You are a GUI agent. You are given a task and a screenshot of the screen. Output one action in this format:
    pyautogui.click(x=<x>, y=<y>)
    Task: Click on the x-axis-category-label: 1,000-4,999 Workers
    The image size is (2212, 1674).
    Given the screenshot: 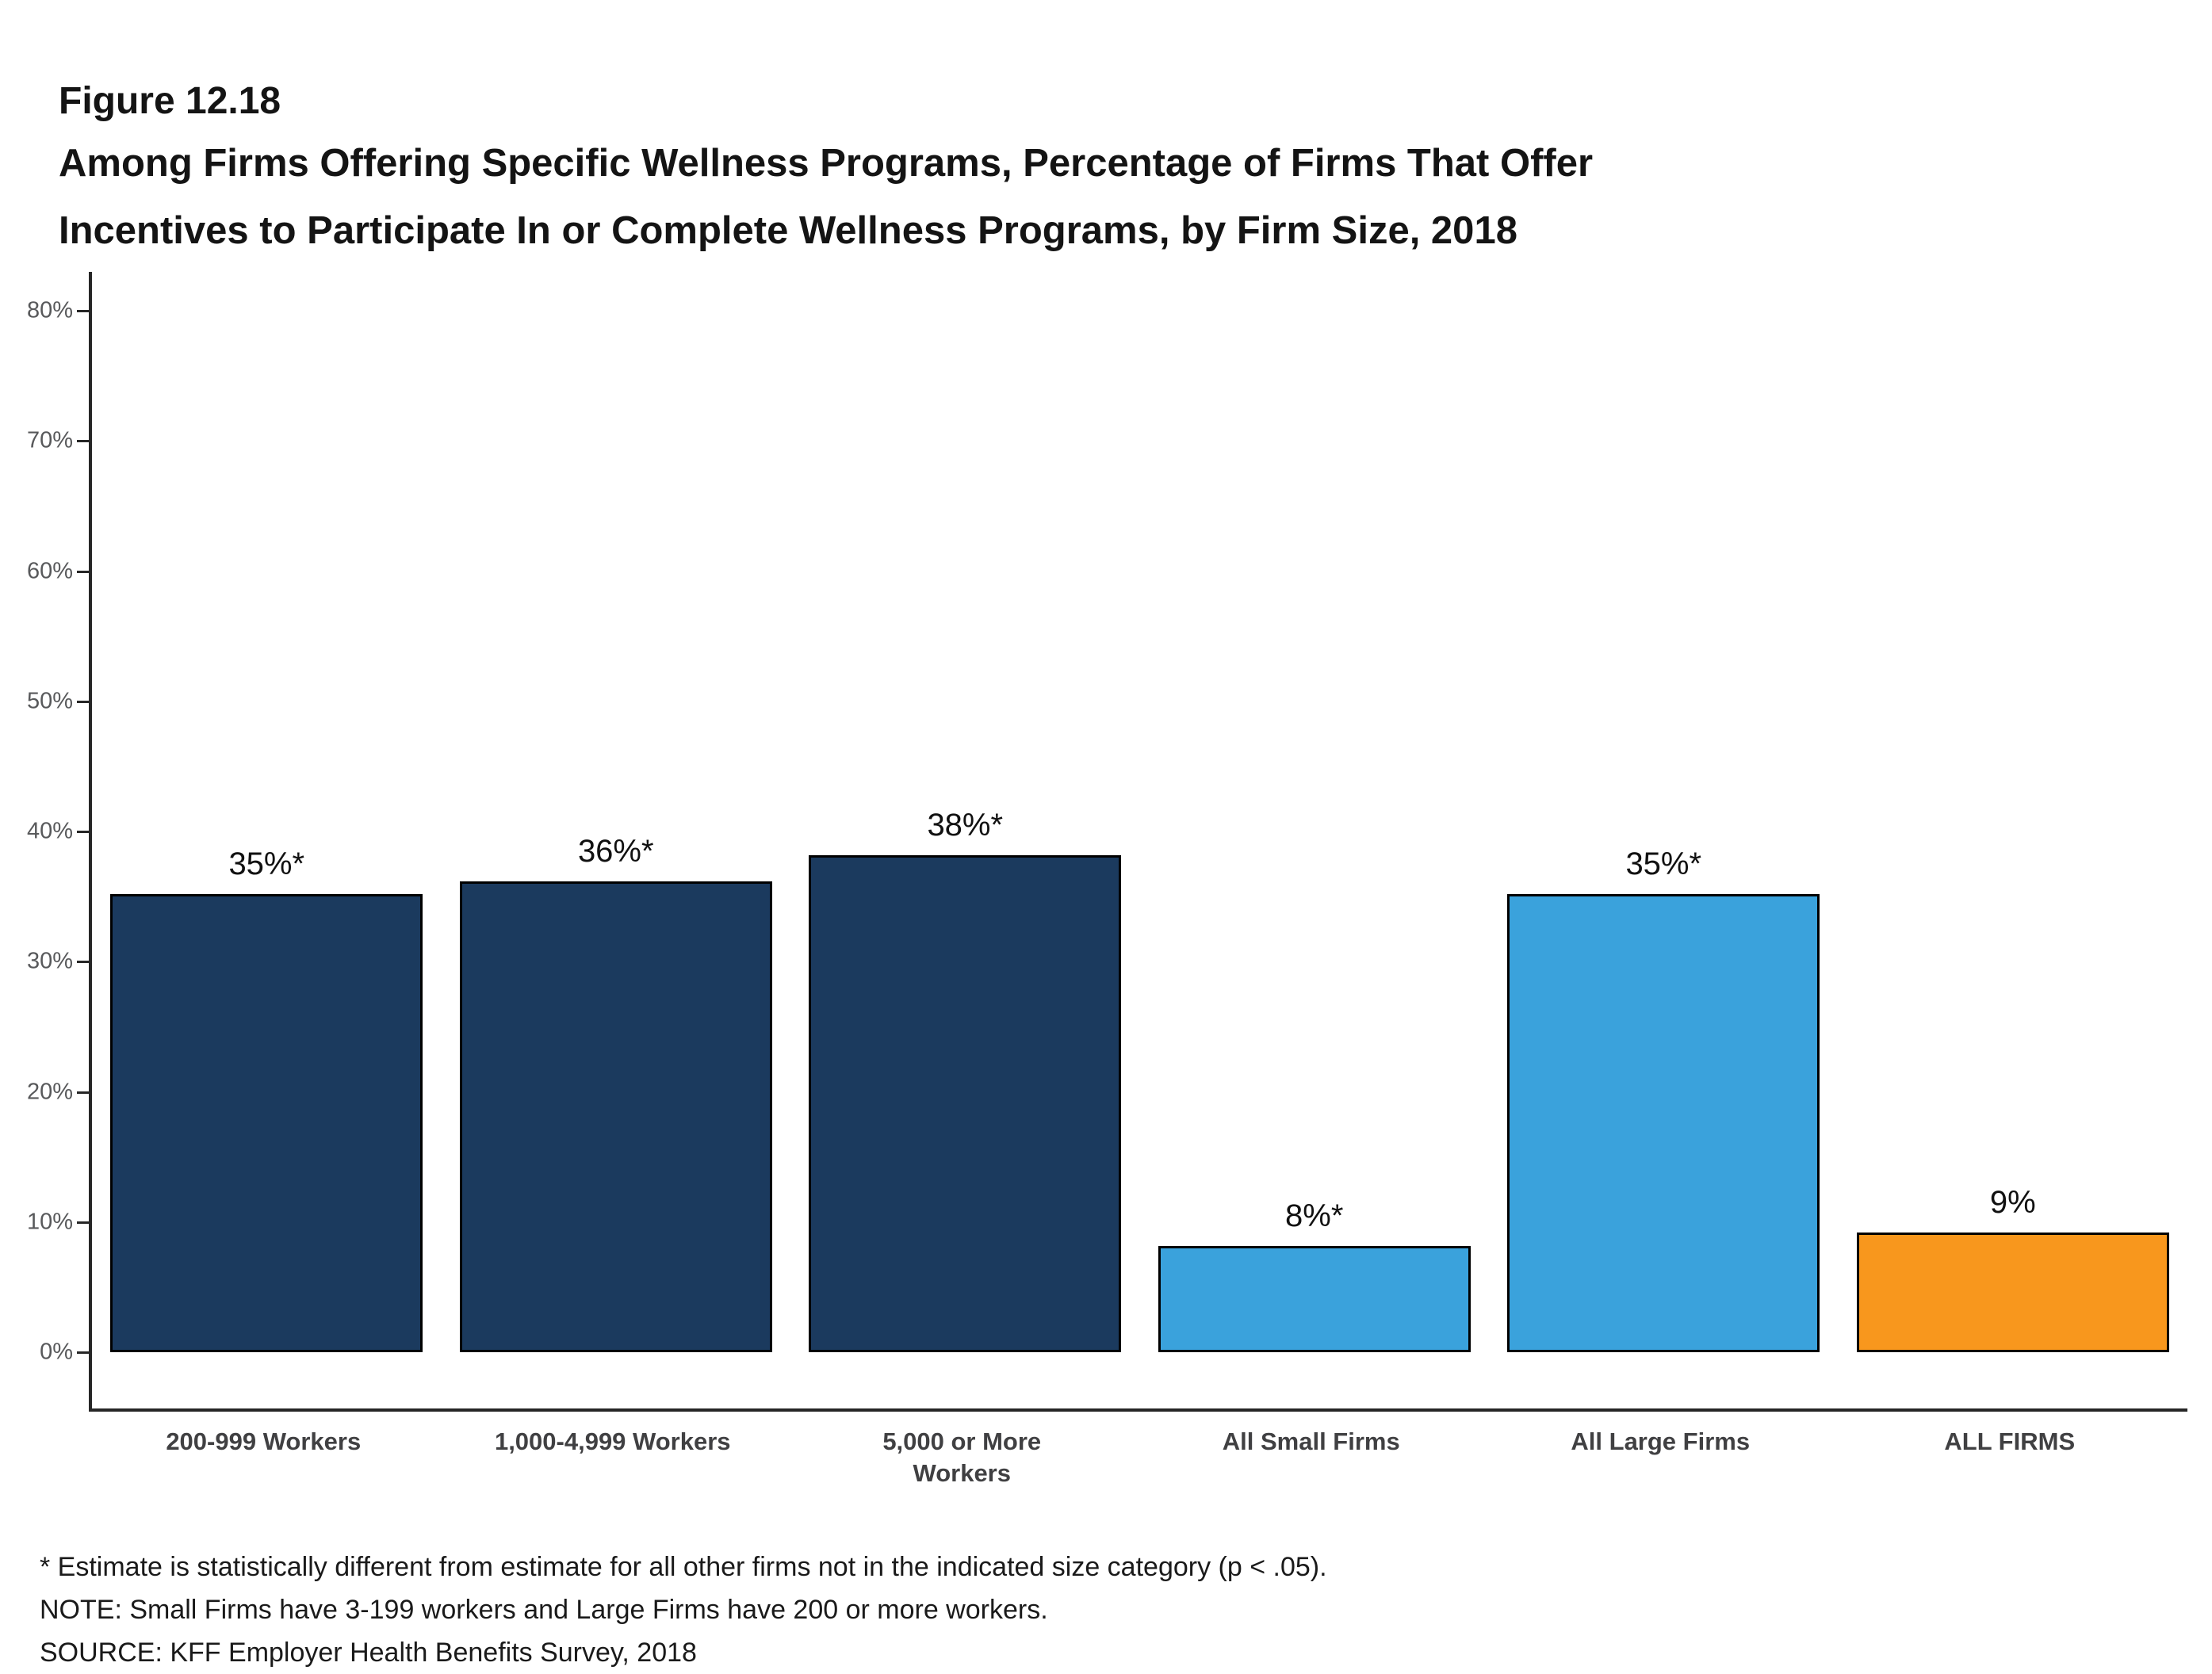 What is the action you would take?
    pyautogui.click(x=612, y=1441)
    